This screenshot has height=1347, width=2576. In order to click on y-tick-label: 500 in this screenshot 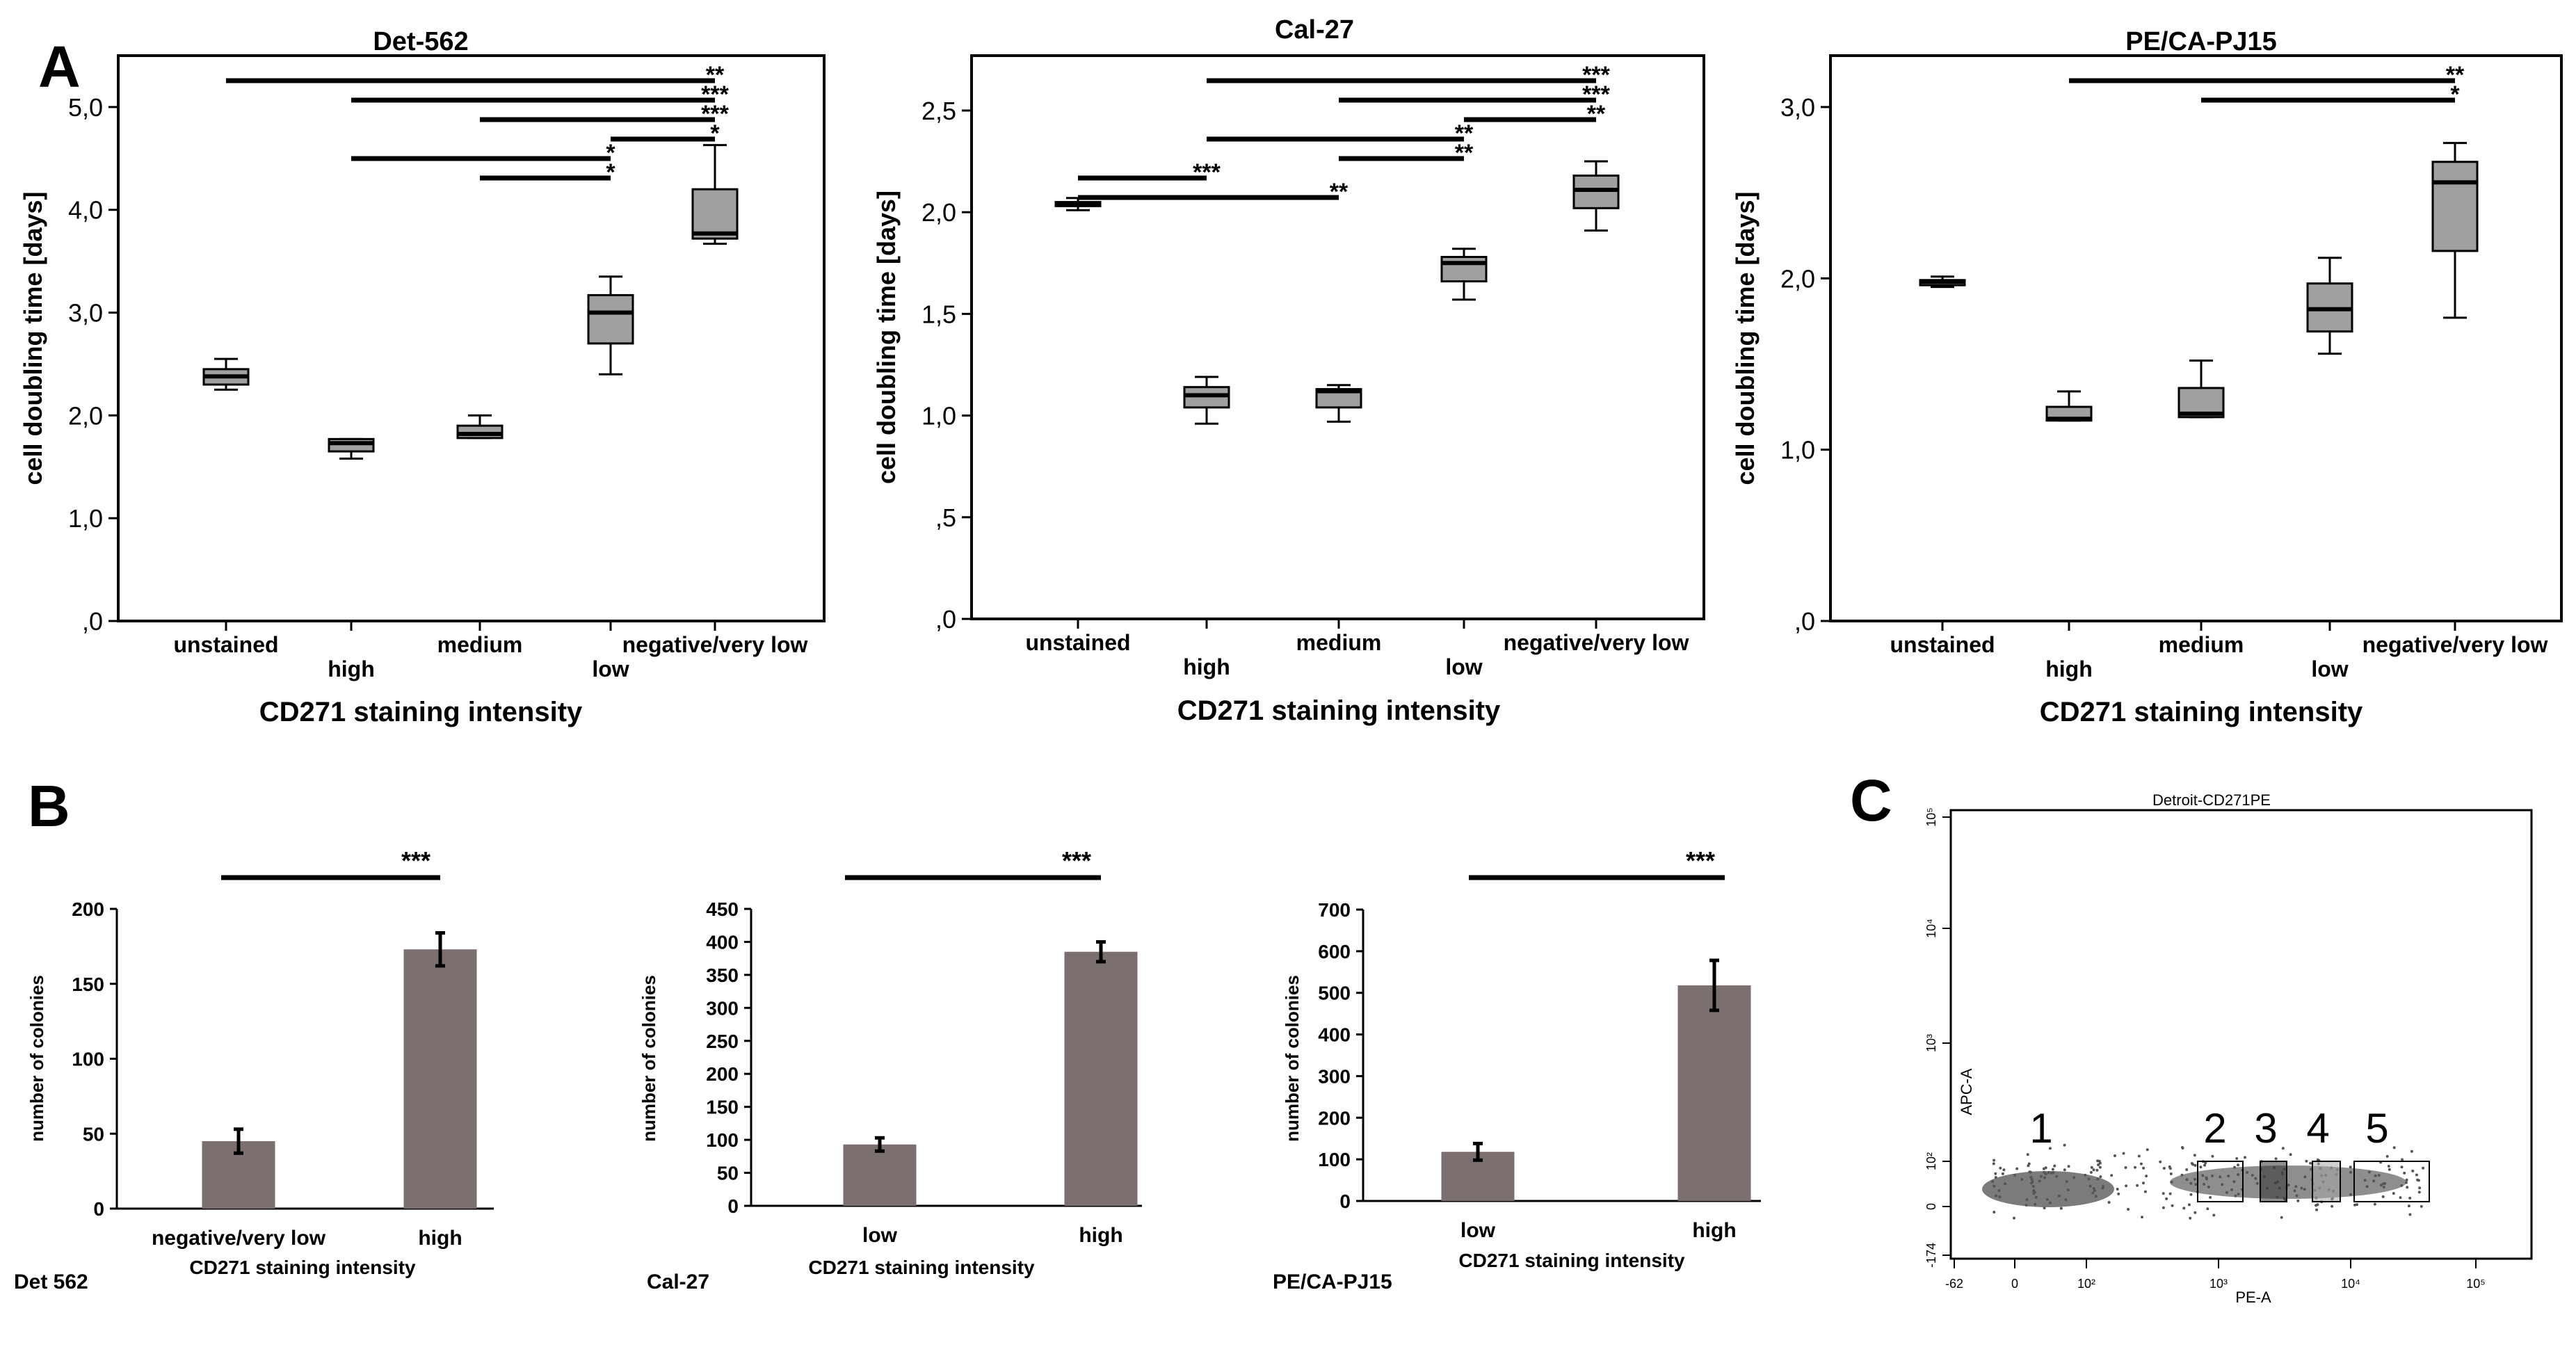, I will do `click(1334, 994)`.